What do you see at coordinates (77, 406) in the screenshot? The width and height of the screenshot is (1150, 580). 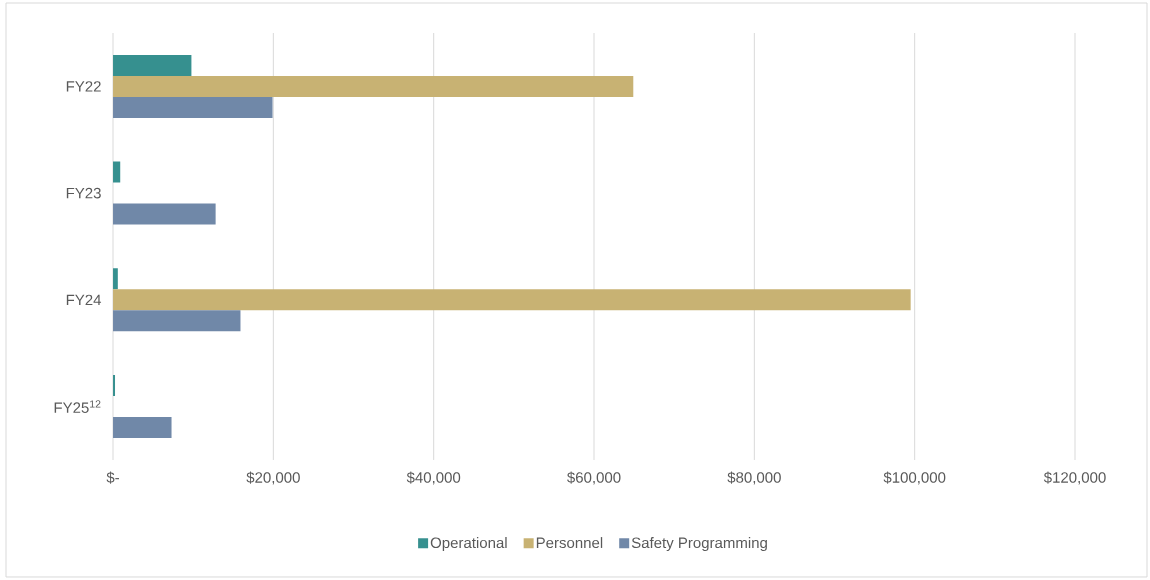 I see `y-tick-label: FY25$^{12}$` at bounding box center [77, 406].